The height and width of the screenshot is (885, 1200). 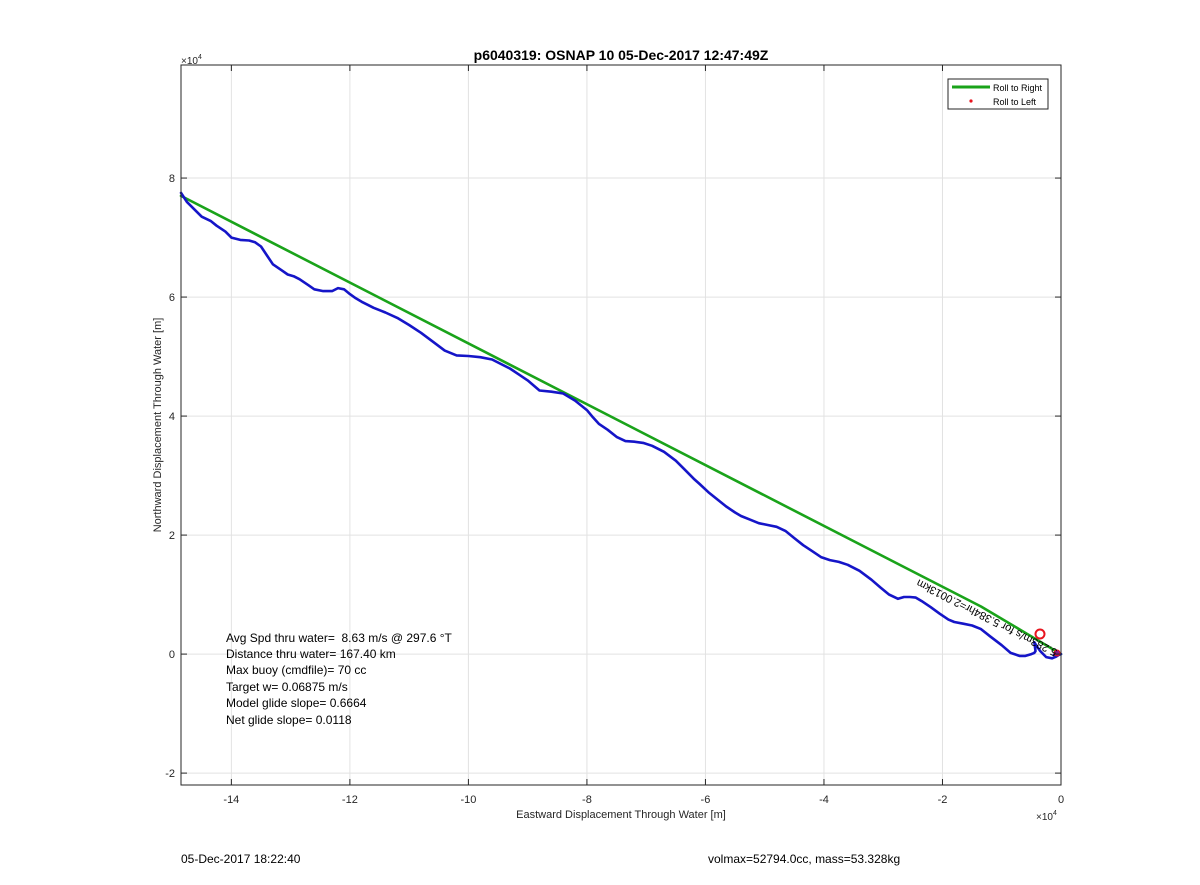 I want to click on x-tick-label: -4, so click(x=824, y=800).